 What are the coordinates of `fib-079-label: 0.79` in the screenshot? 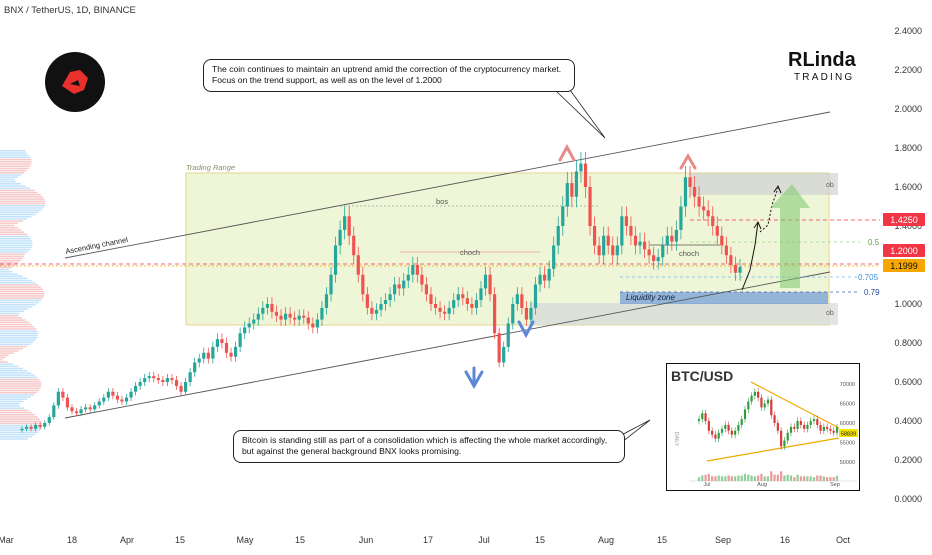 It's located at (872, 292).